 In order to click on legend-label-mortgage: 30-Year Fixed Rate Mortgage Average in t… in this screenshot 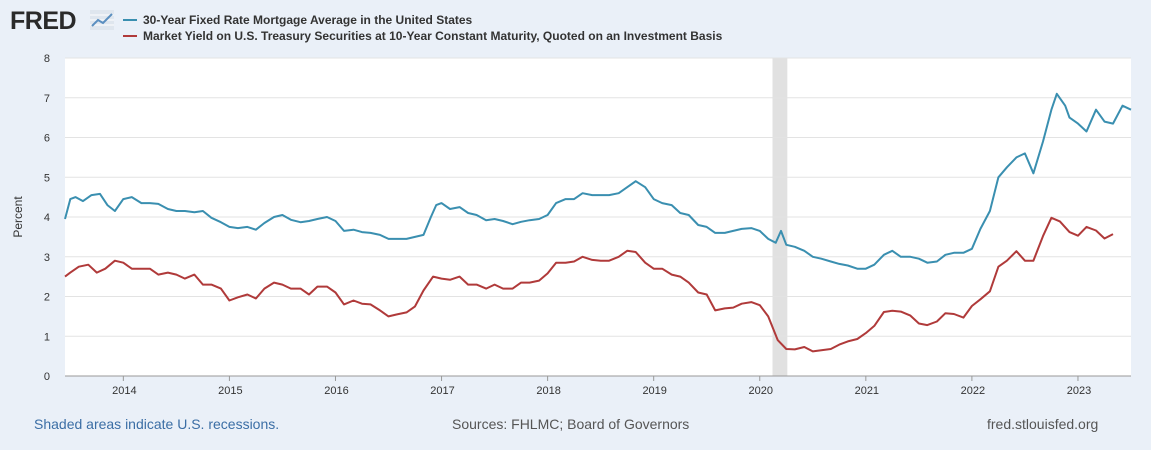, I will do `click(308, 20)`.